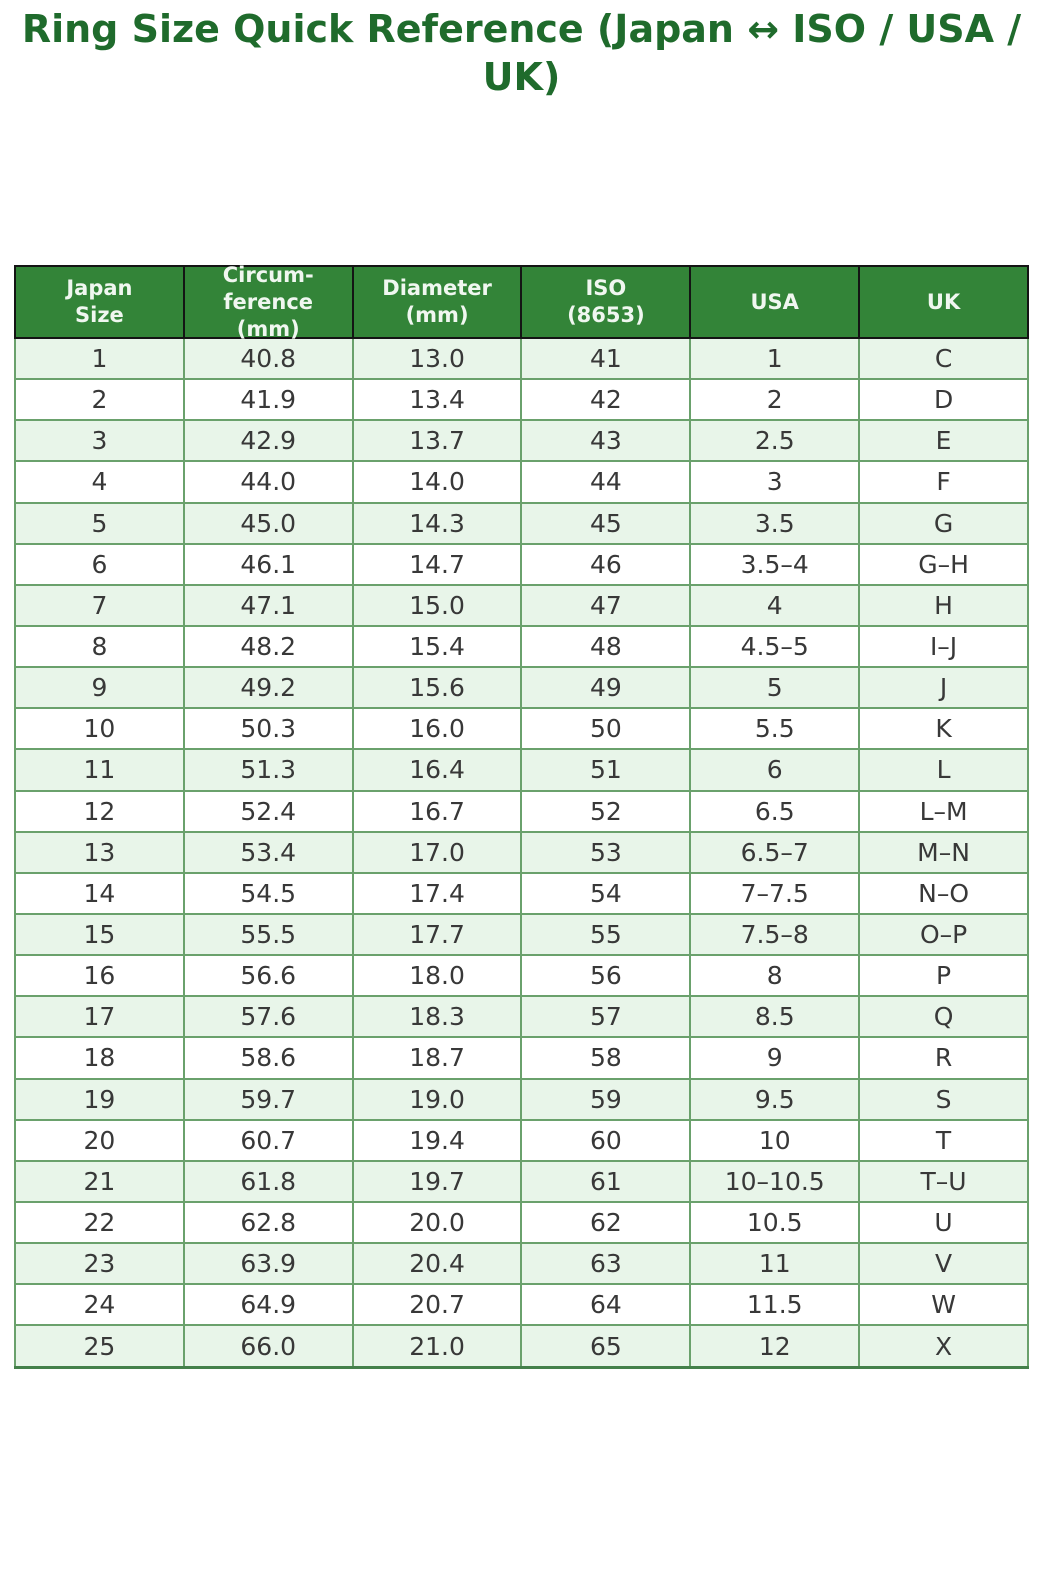 This screenshot has width=1043, height=1569. What do you see at coordinates (437, 976) in the screenshot?
I see `table-cell: 18.0` at bounding box center [437, 976].